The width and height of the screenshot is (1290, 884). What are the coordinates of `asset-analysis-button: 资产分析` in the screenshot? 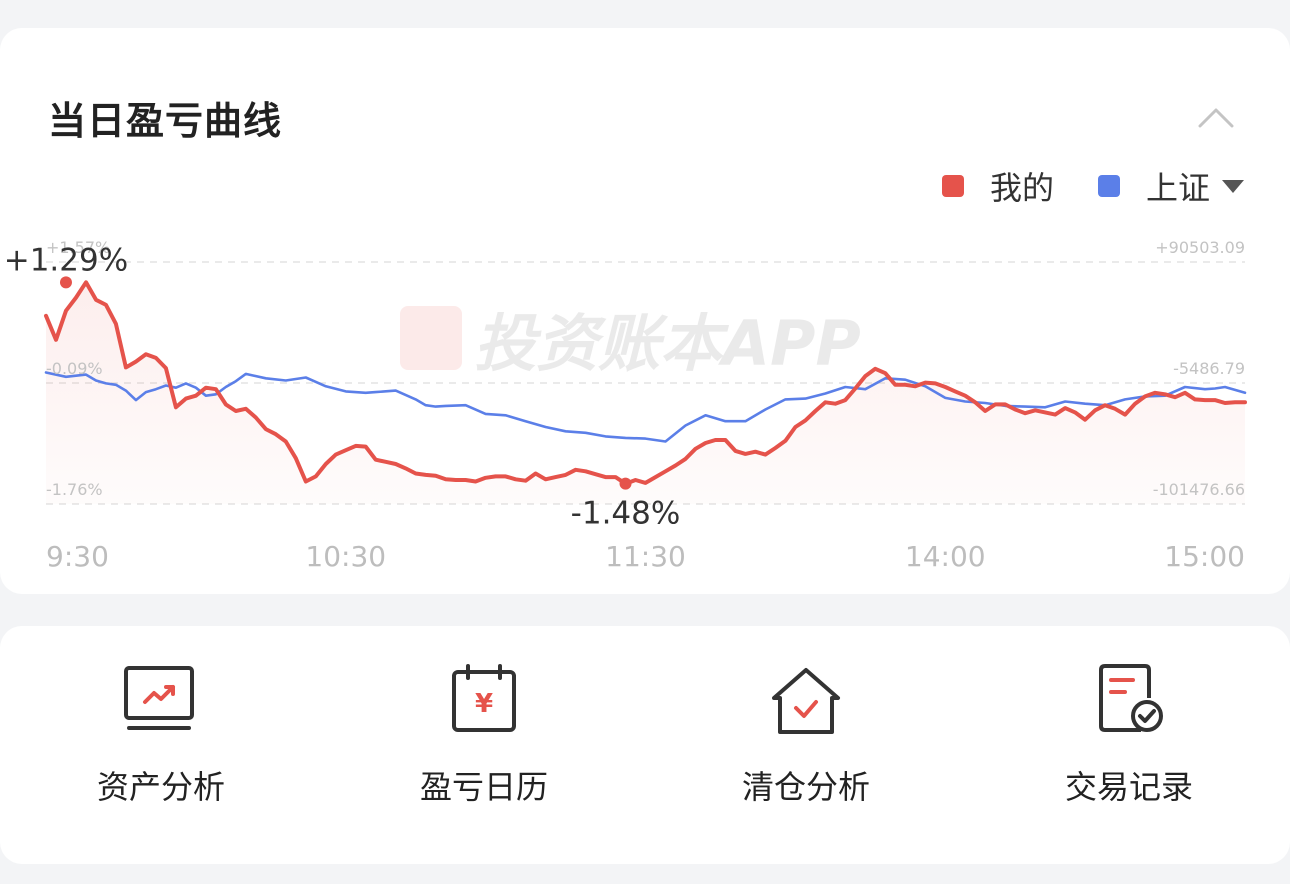 It's located at (161, 745).